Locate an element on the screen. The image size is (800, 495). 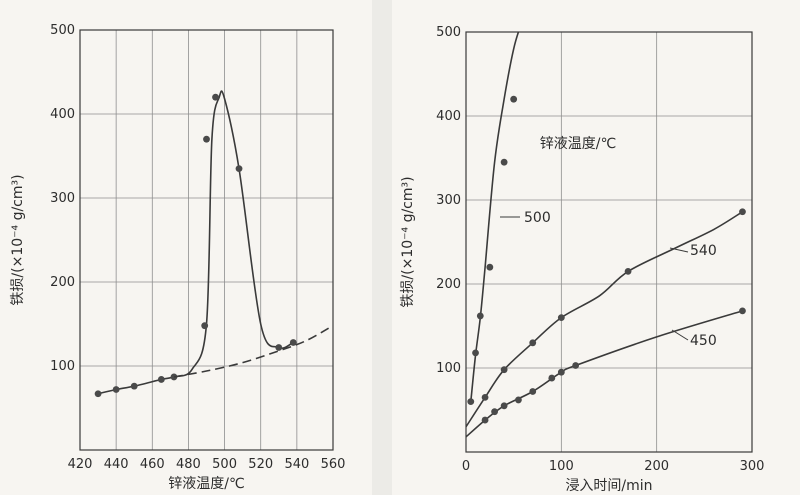
series-label: 540 is located at coordinates (703, 251).